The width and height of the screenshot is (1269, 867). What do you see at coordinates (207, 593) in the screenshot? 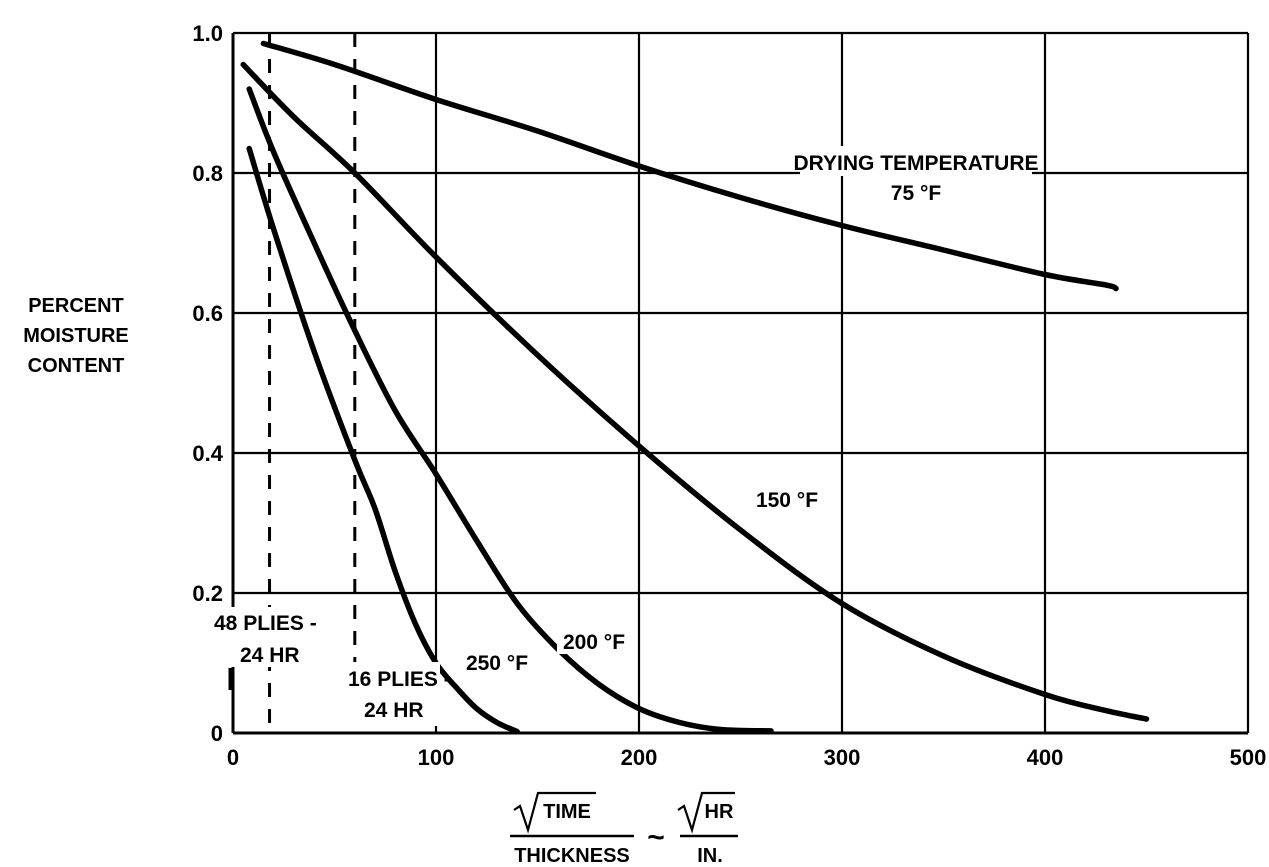
I see `y-tick-label: 0.2` at bounding box center [207, 593].